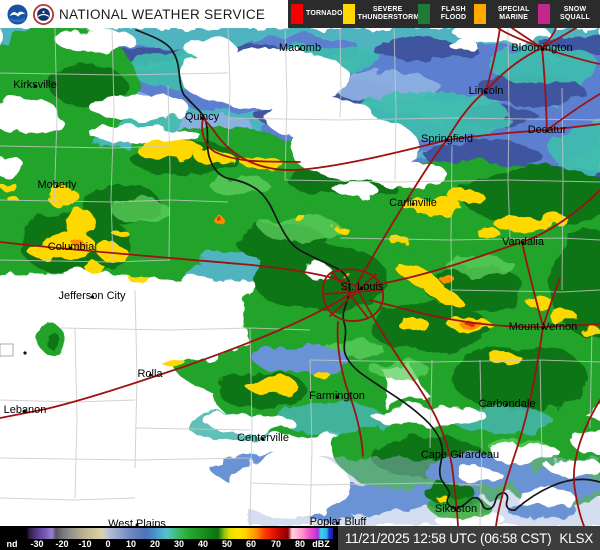 The width and height of the screenshot is (600, 550). Describe the element at coordinates (155, 544) in the screenshot. I see `colorbar-tick: 20` at that location.